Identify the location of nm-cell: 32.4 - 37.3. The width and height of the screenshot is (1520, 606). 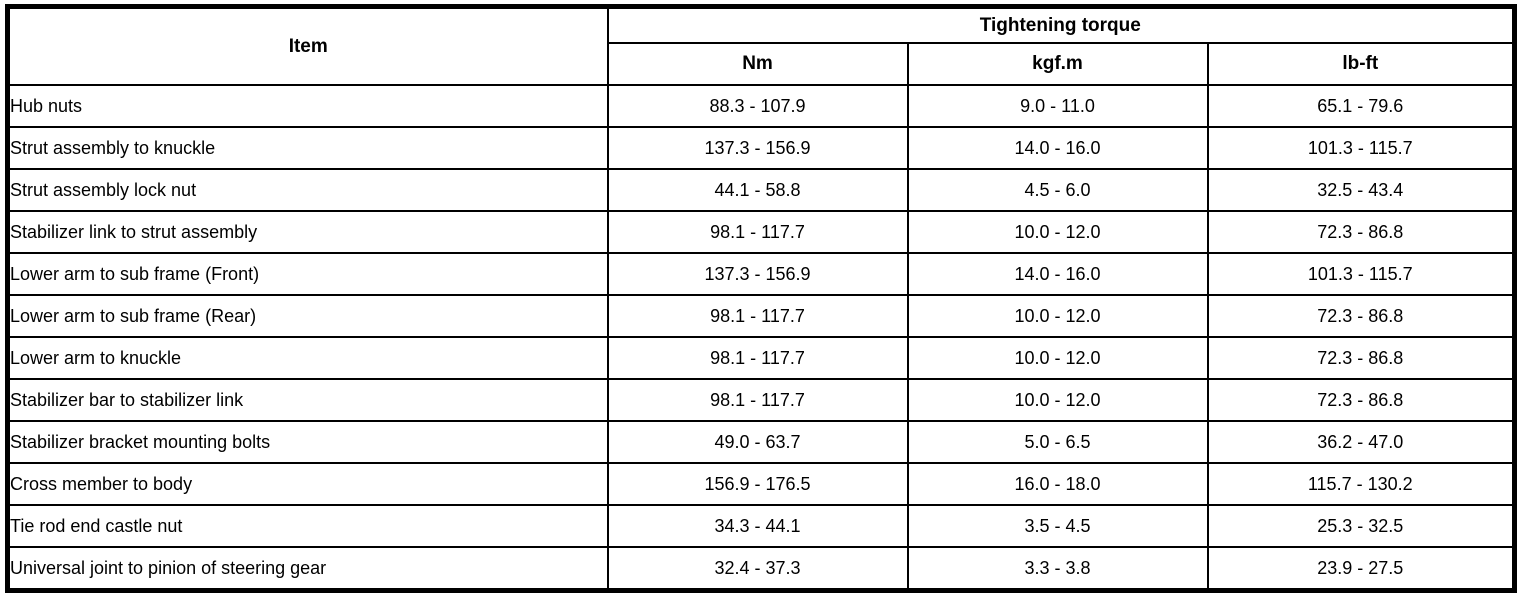
(757, 569).